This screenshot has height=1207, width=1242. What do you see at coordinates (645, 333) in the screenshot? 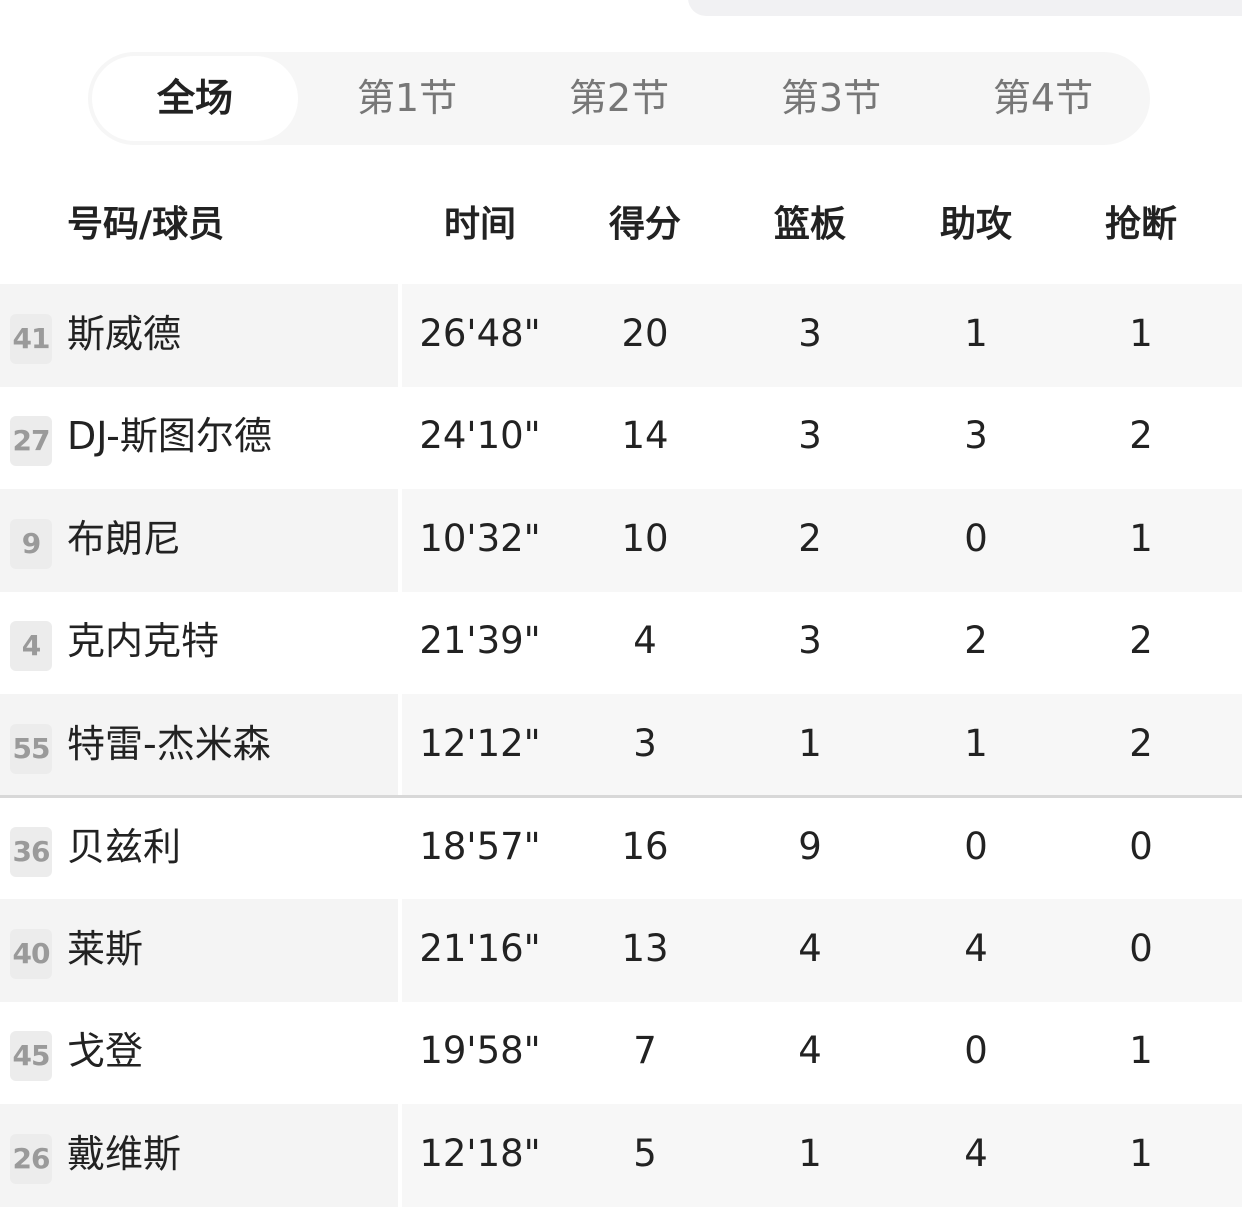
I see `stat-pts: 20` at bounding box center [645, 333].